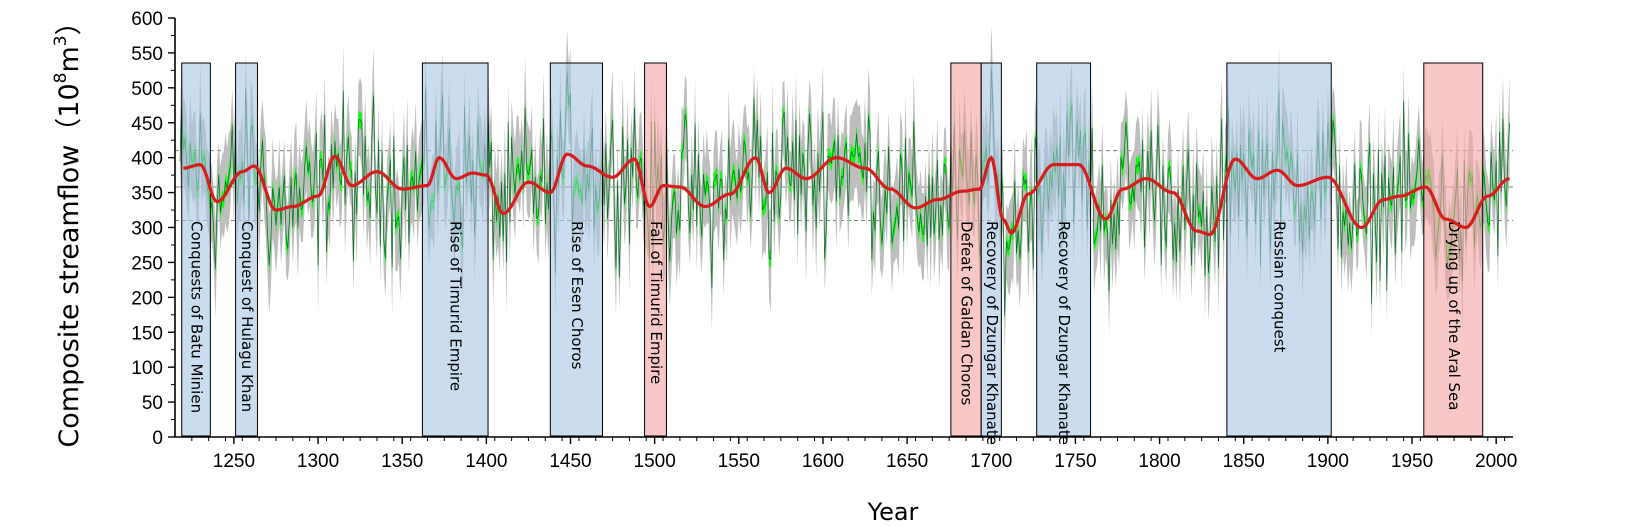 The height and width of the screenshot is (526, 1644). What do you see at coordinates (1244, 461) in the screenshot?
I see `x-tick-label: 1850` at bounding box center [1244, 461].